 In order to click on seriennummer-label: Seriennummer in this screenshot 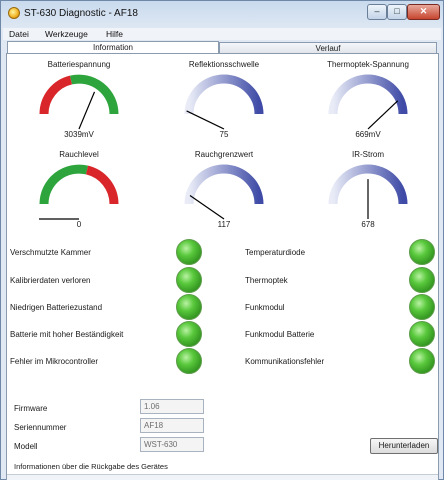, I will do `click(40, 427)`.